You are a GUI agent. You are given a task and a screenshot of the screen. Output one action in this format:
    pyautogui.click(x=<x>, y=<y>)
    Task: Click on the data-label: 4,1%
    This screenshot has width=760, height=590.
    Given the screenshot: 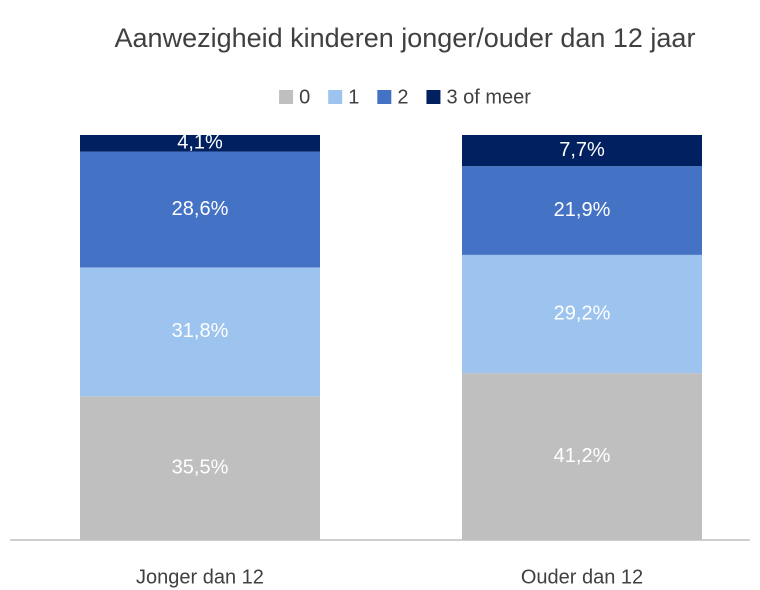 What is the action you would take?
    pyautogui.click(x=200, y=143)
    